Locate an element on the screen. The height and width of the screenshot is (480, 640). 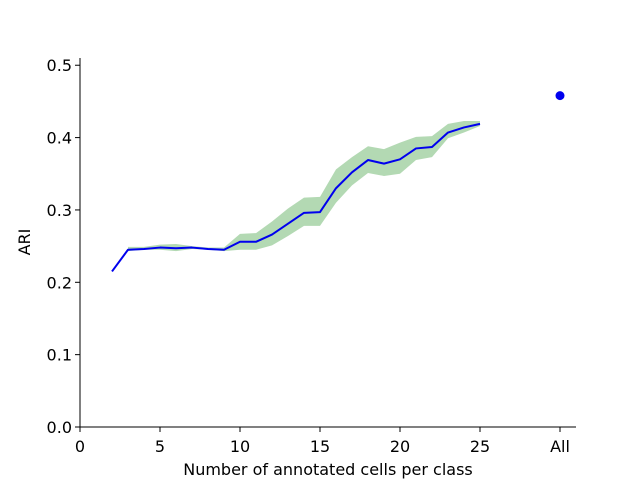
all-cells-point is located at coordinates (560, 96).